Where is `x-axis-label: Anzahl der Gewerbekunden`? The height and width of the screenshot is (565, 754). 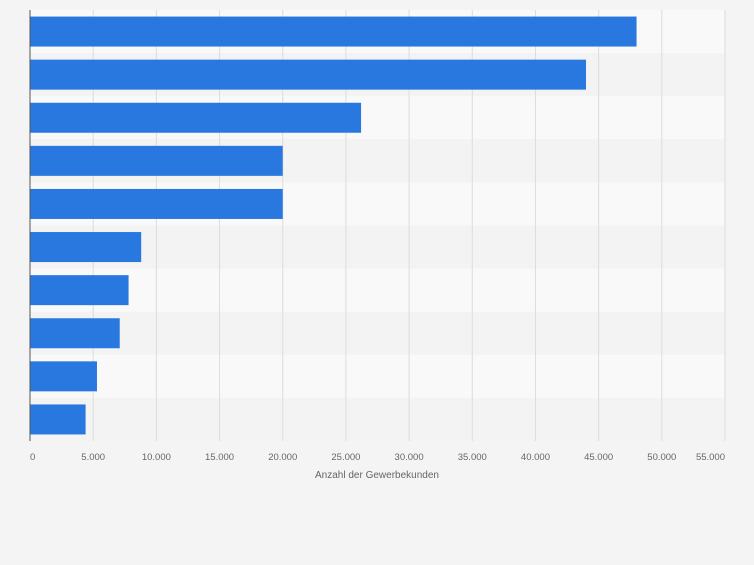
x-axis-label: Anzahl der Gewerbekunden is located at coordinates (377, 475).